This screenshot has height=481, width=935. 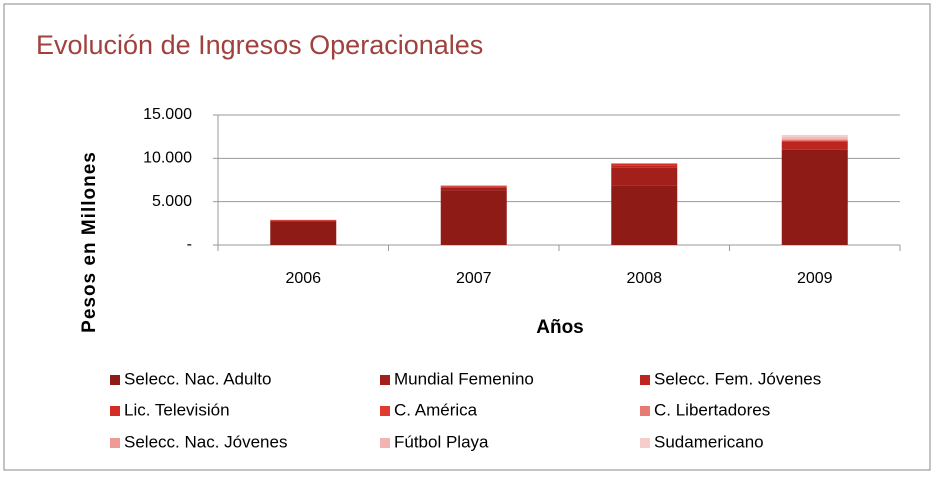 I want to click on x-tick-label: 2007, so click(x=474, y=278).